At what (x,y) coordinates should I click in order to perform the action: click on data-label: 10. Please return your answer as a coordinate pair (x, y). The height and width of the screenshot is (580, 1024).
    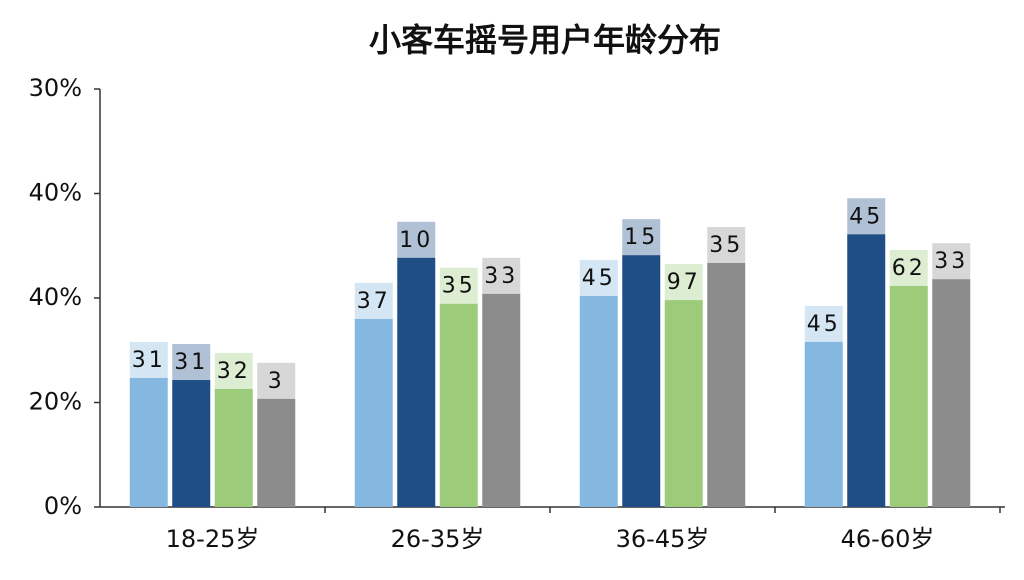
    Looking at the image, I should click on (416, 240).